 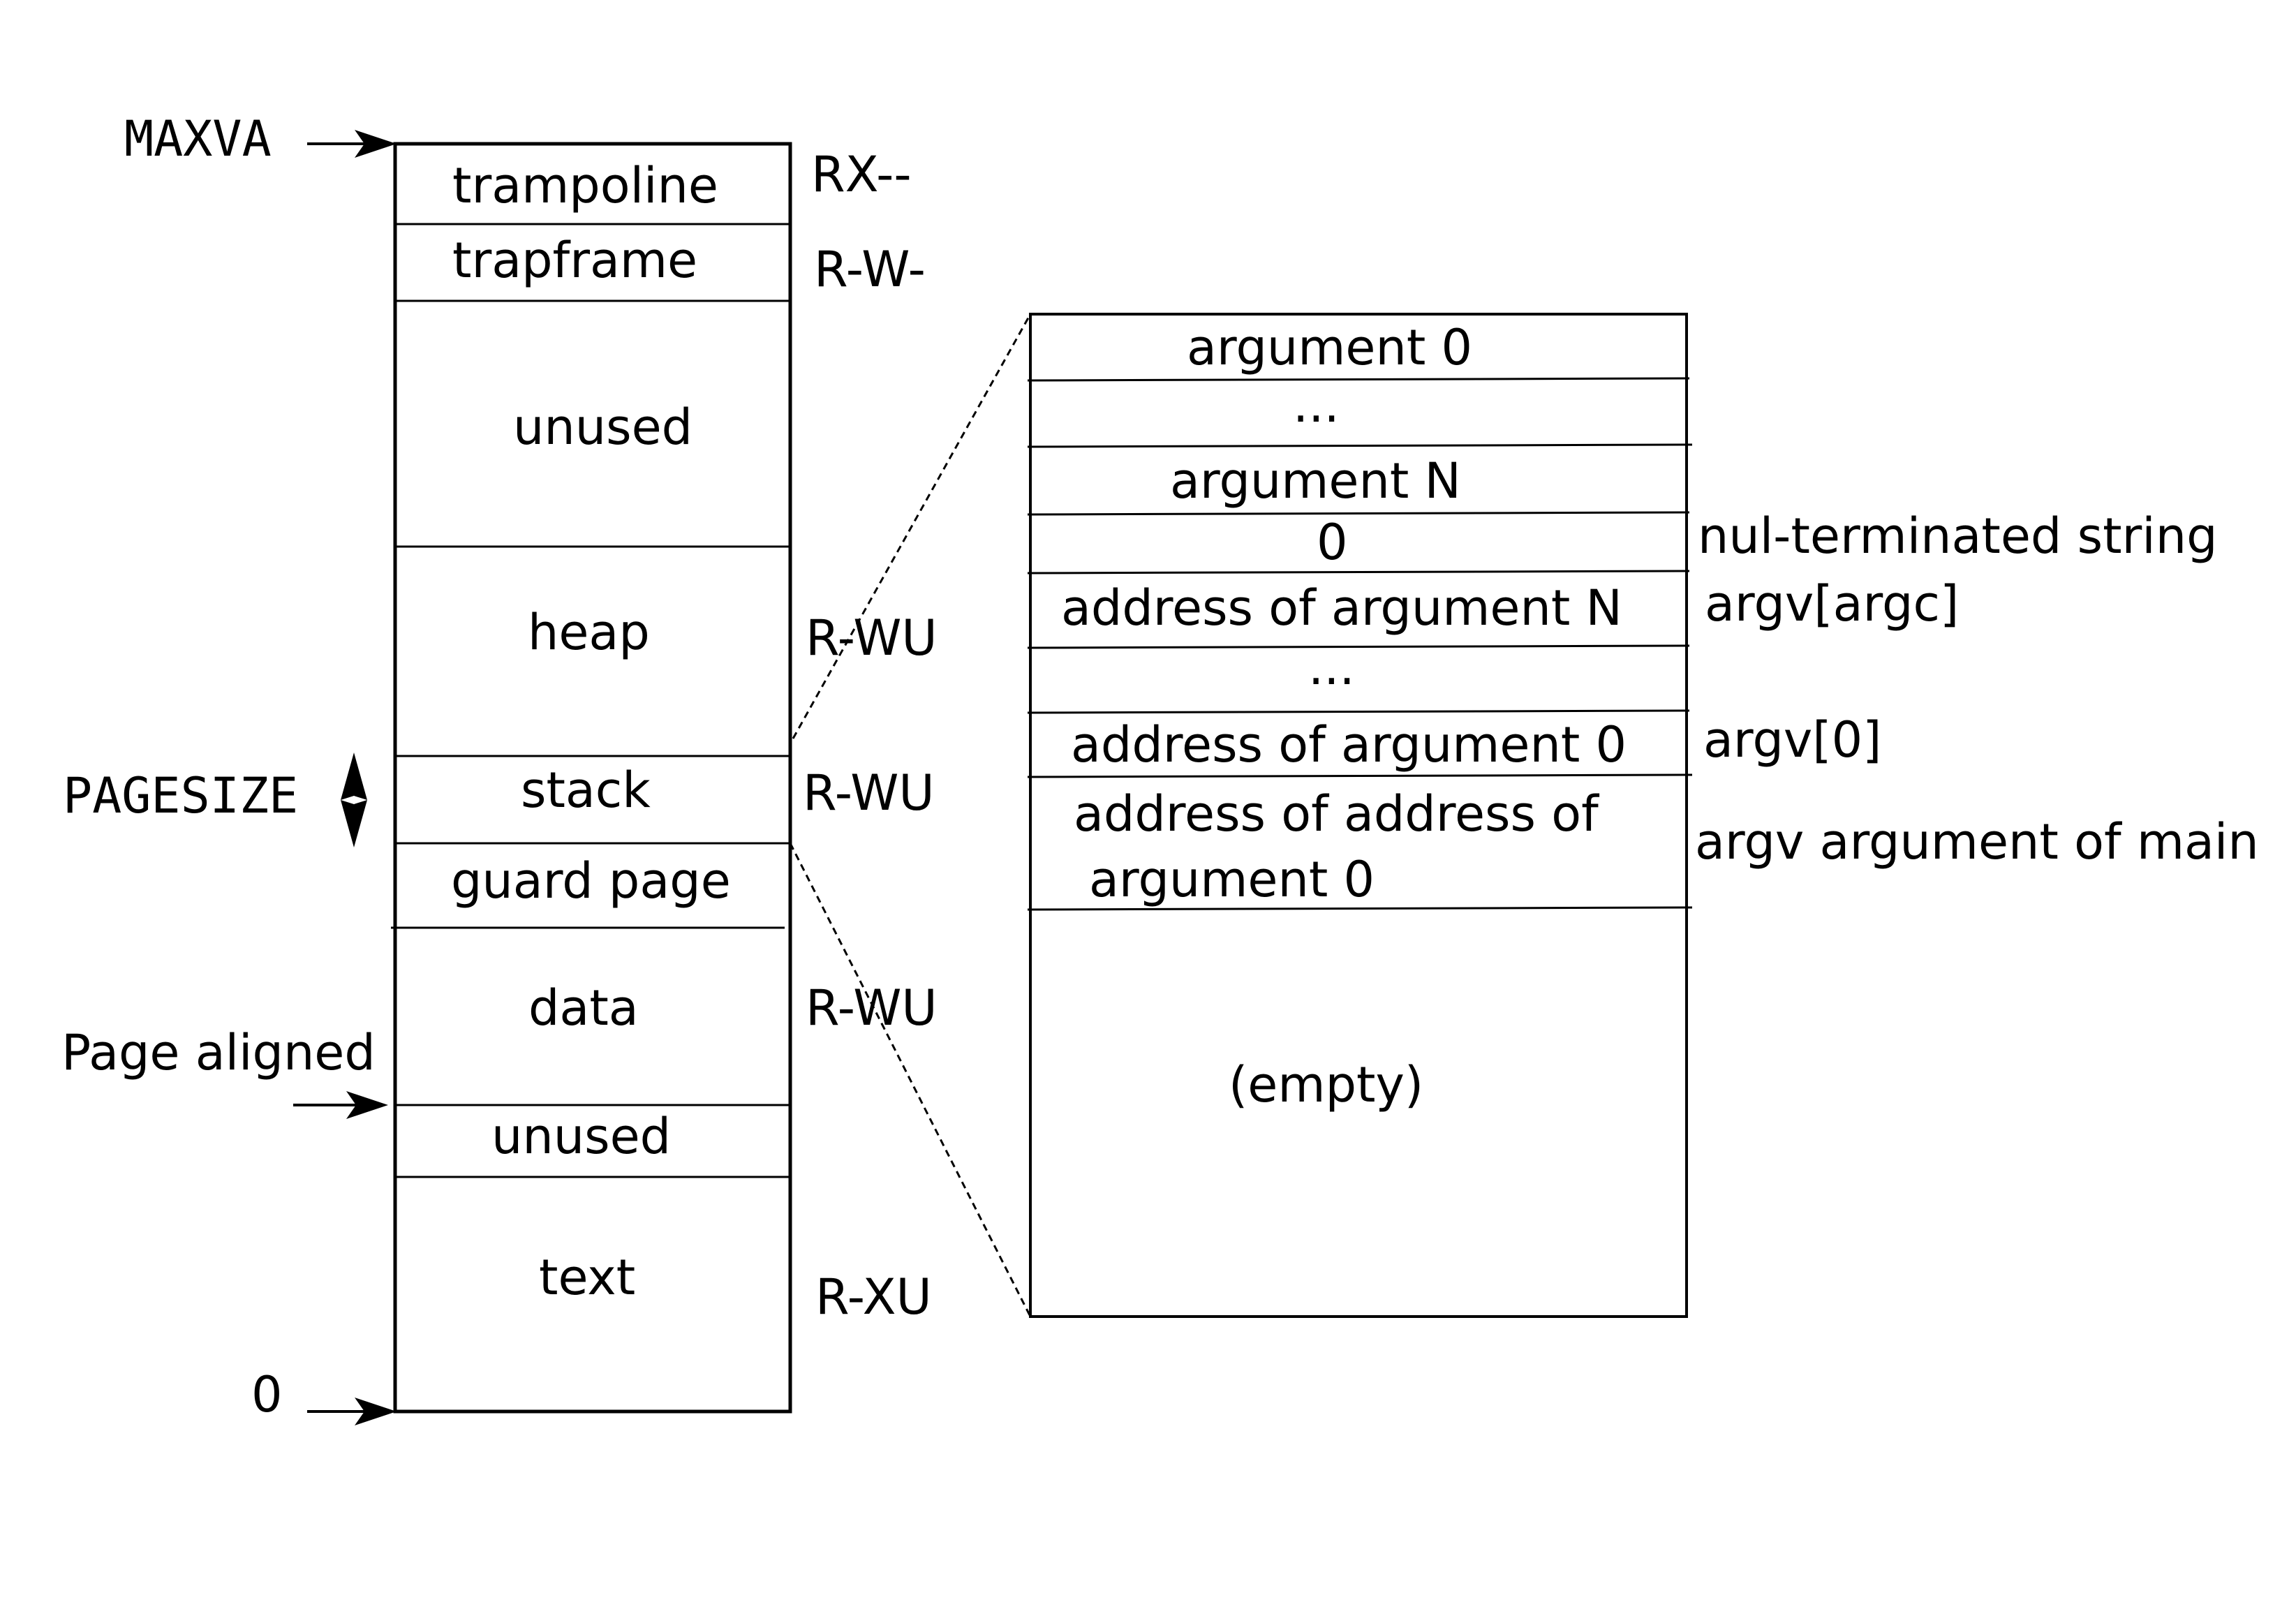 I want to click on perm-text: R-XU, so click(x=873, y=1297).